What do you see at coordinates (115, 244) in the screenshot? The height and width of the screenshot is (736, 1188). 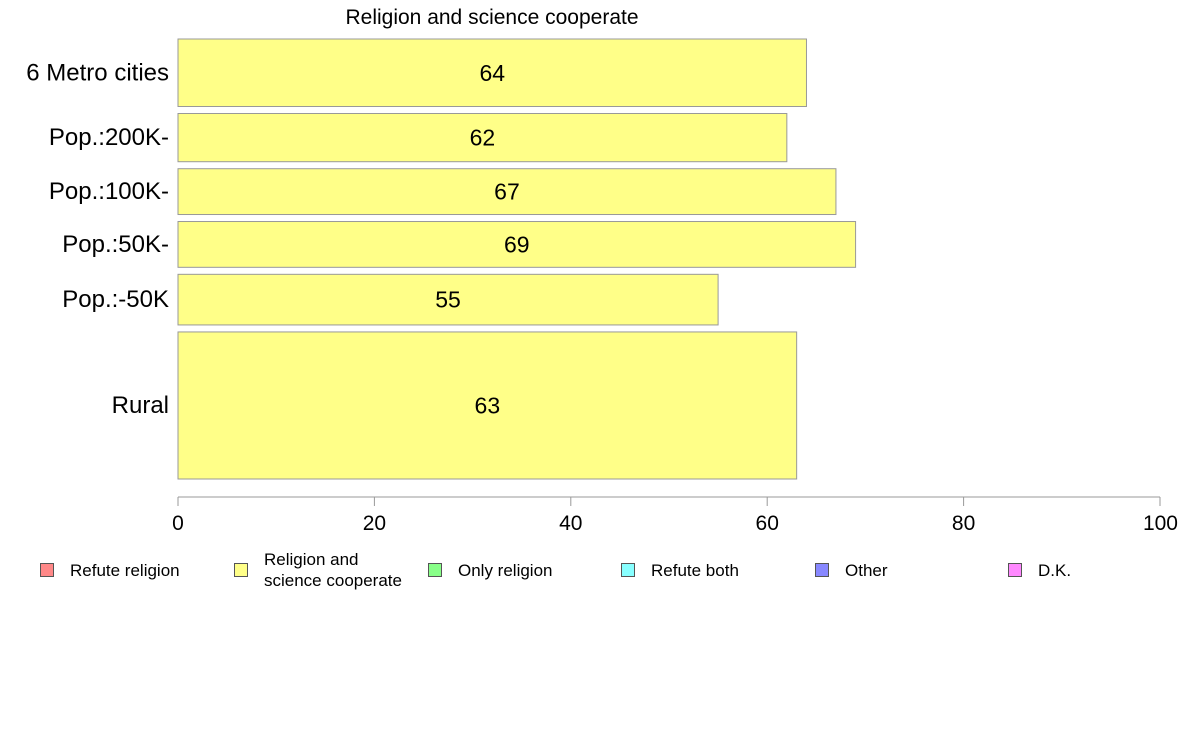 I see `category-label: Pop.:50K-` at bounding box center [115, 244].